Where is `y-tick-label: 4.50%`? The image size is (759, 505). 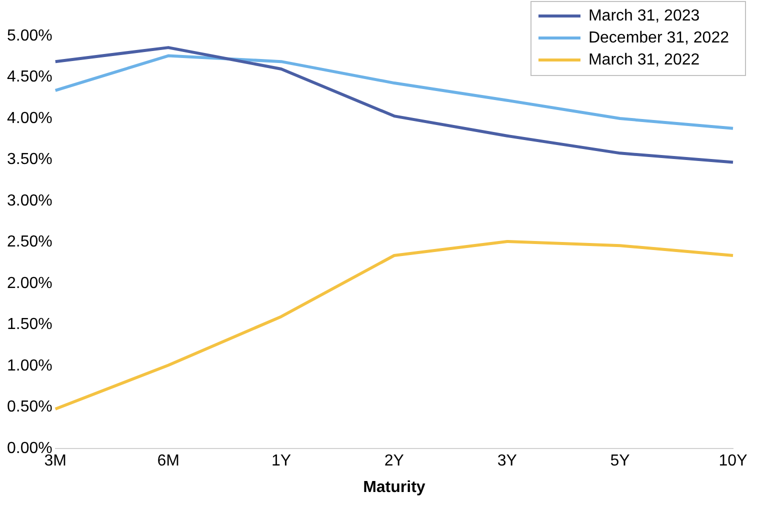
y-tick-label: 4.50% is located at coordinates (29, 77).